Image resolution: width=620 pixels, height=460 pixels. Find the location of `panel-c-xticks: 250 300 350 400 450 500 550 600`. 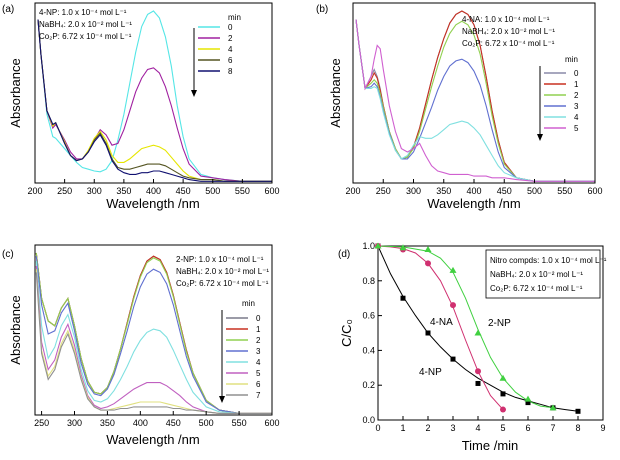

panel-c-xticks: 250 300 350 400 450 500 550 600 is located at coordinates (157, 419).